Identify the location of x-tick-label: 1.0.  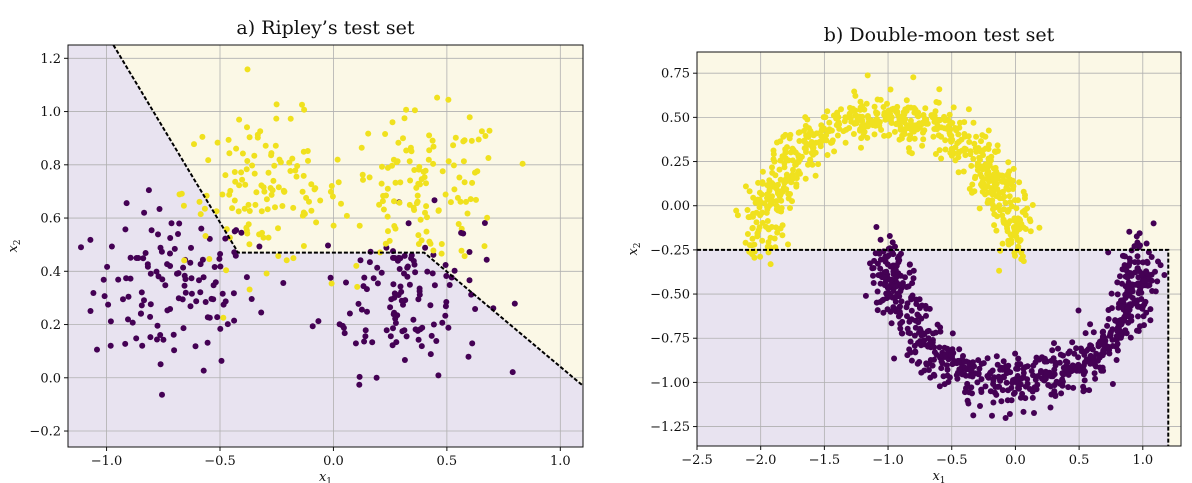
(1142, 460).